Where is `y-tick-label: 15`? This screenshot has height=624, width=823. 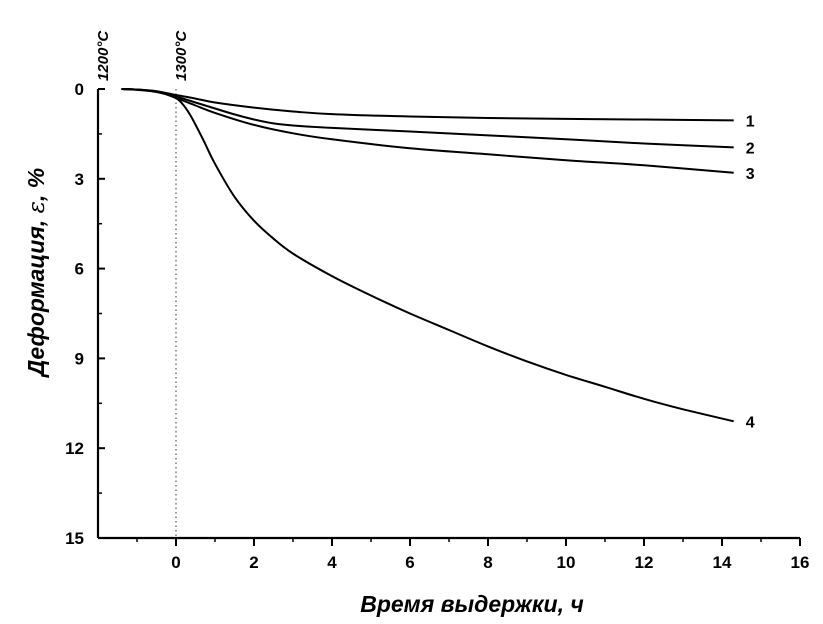 y-tick-label: 15 is located at coordinates (74, 538).